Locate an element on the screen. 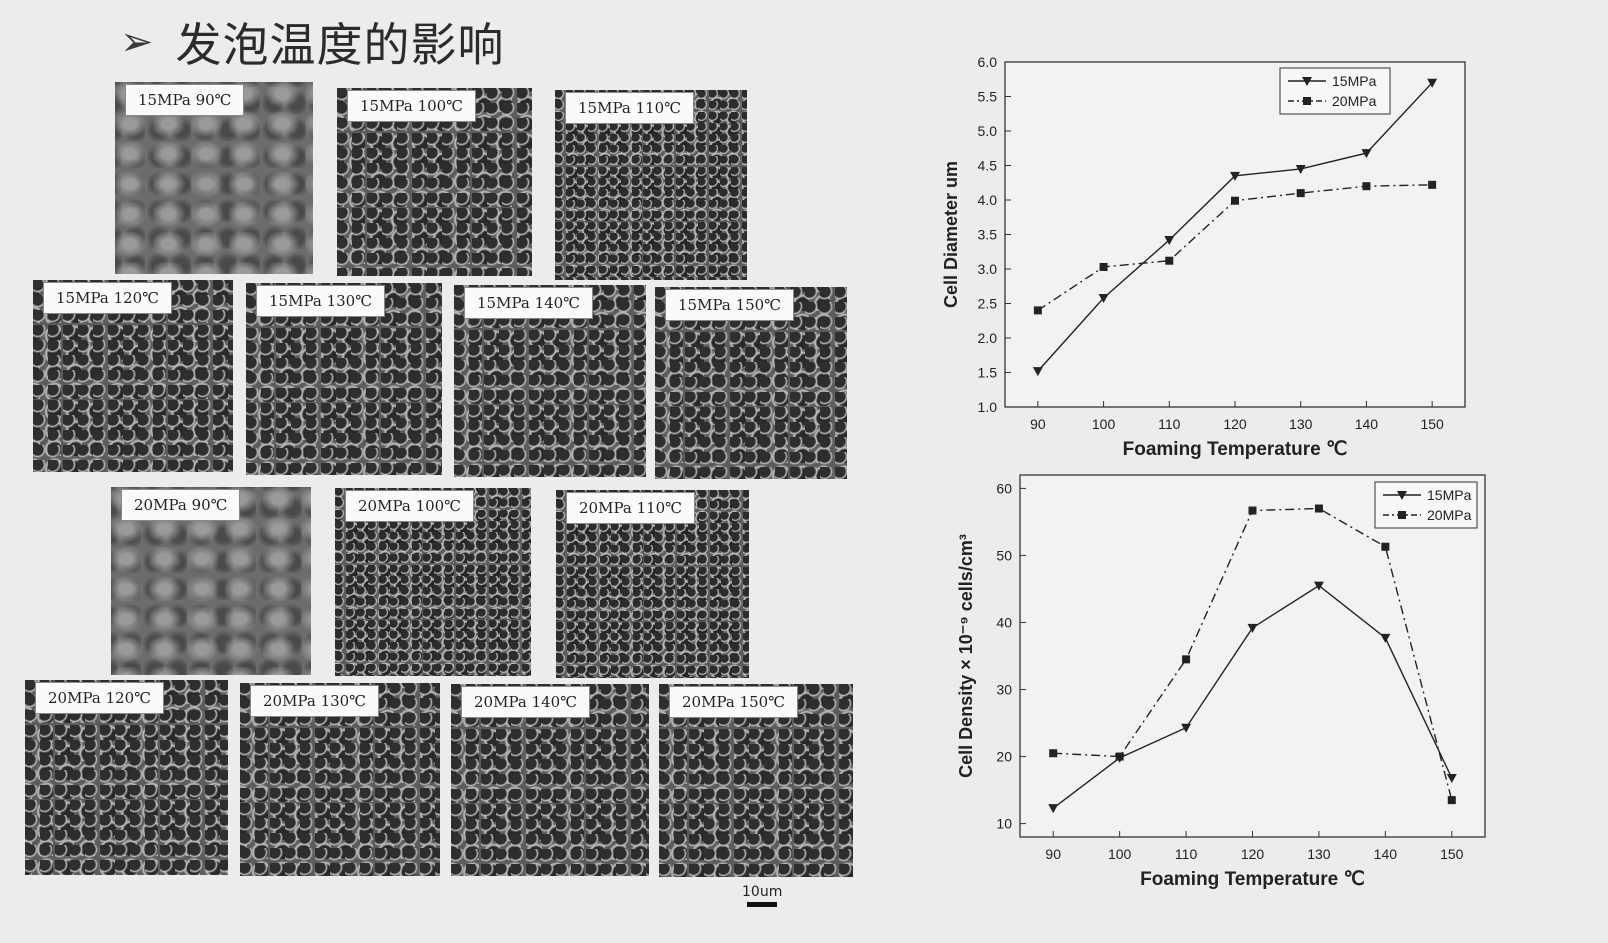 Image resolution: width=1608 pixels, height=943 pixels. sem-image-label: 20MPa 100℃ is located at coordinates (409, 506).